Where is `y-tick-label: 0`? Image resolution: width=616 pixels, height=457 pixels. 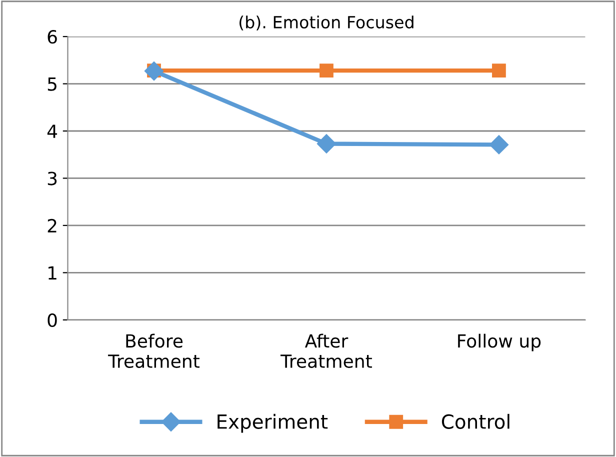
y-tick-label: 0 is located at coordinates (52, 320).